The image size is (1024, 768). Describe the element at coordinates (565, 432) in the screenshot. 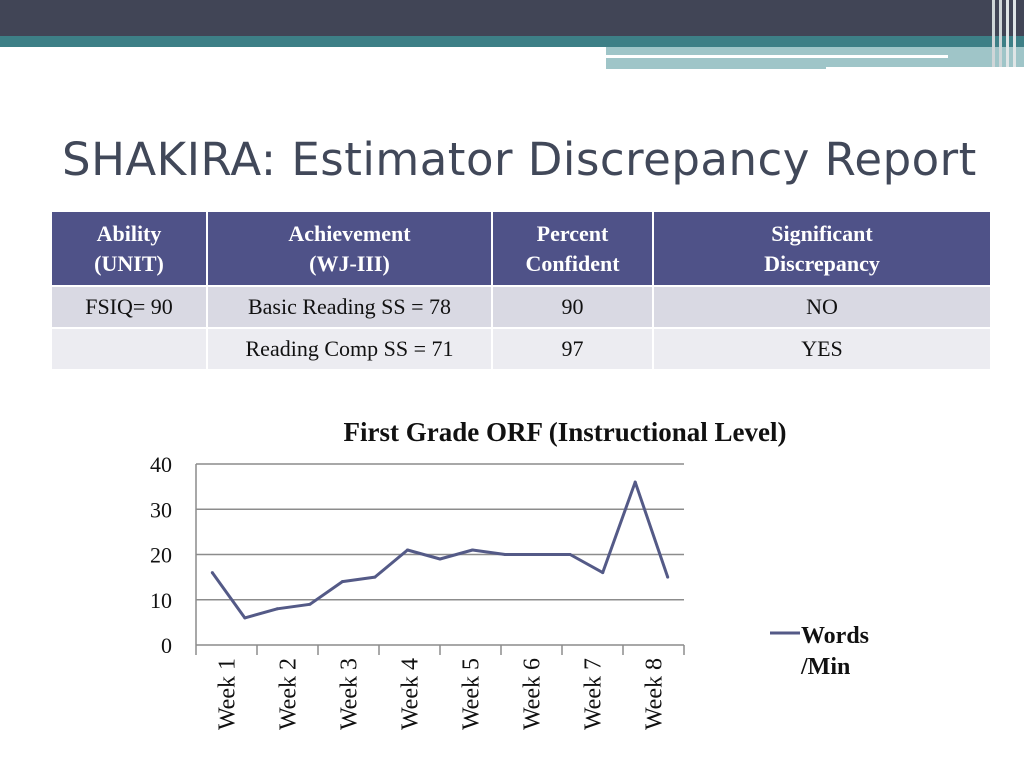

I see `chart-title: First Grade ORF (Instructional Level)` at that location.